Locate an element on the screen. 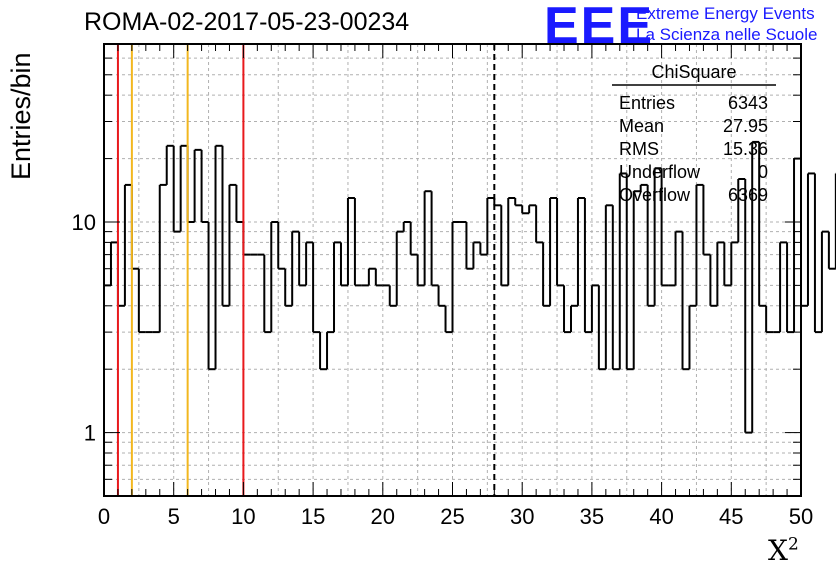  stats-row-label: Mean is located at coordinates (641, 126).